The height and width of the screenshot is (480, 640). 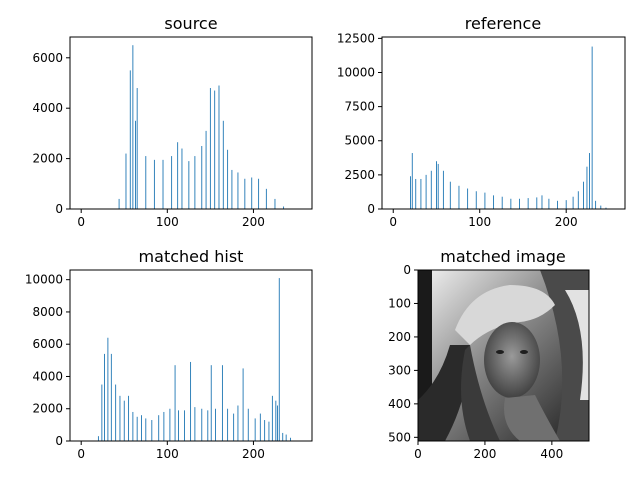 What do you see at coordinates (356, 38) in the screenshot?
I see `y-tick-label: 12500` at bounding box center [356, 38].